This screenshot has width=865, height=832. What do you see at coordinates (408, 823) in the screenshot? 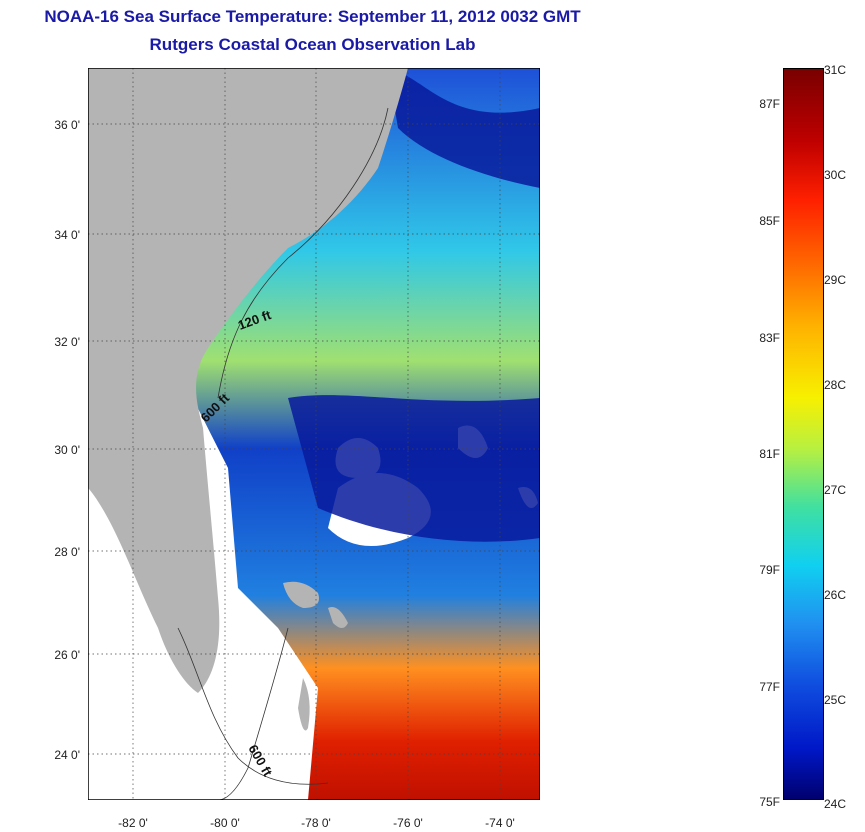
I see `lon-label-76: -76 0'` at bounding box center [408, 823].